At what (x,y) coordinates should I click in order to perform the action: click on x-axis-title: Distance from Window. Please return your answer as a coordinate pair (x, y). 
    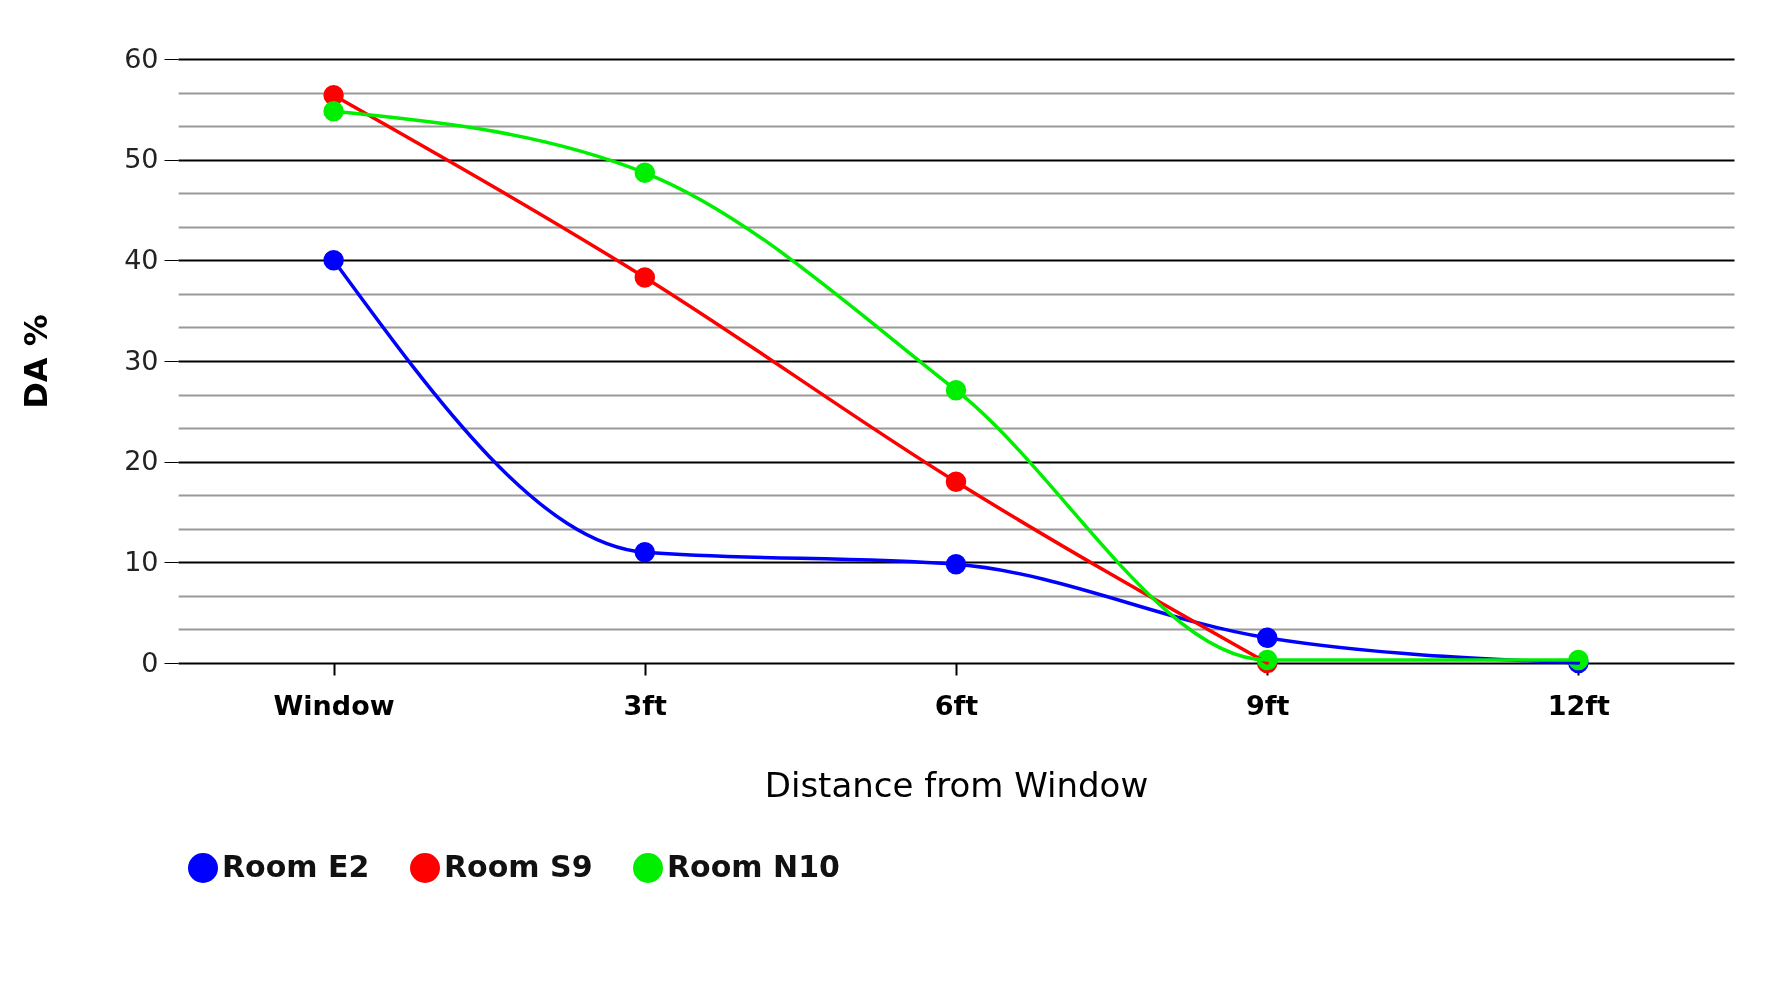
    Looking at the image, I should click on (956, 784).